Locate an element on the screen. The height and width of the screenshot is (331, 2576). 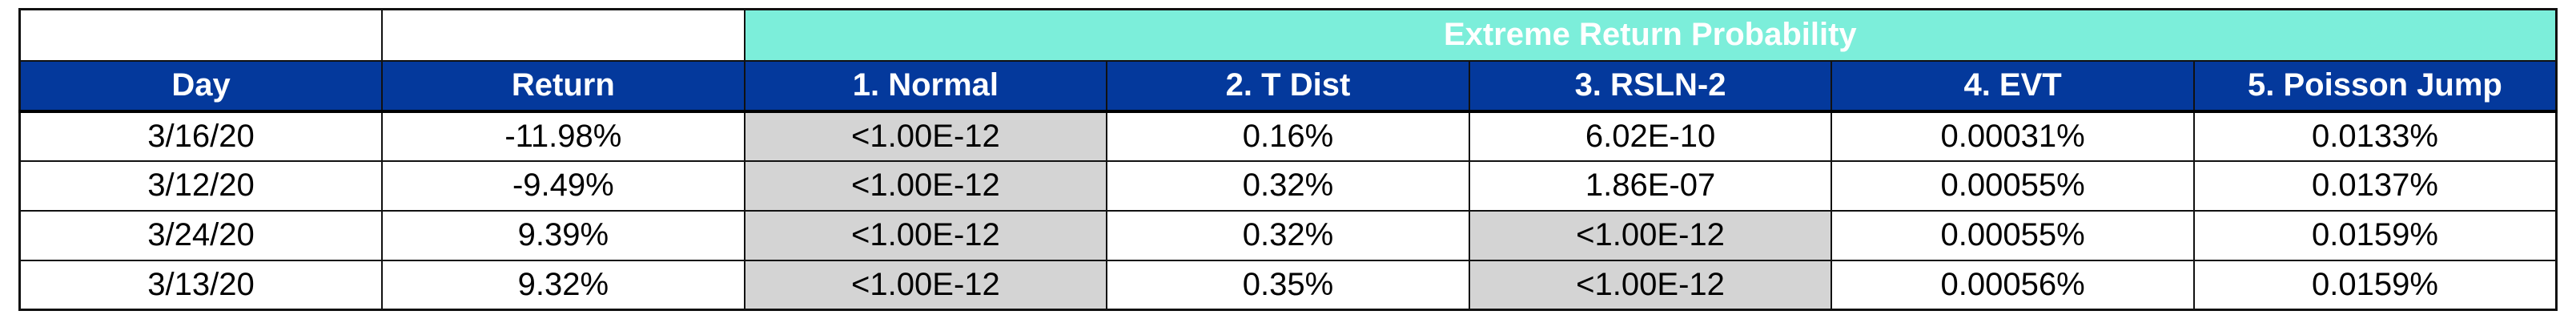
cell-rsln-2: 1.86E-07 is located at coordinates (1650, 185).